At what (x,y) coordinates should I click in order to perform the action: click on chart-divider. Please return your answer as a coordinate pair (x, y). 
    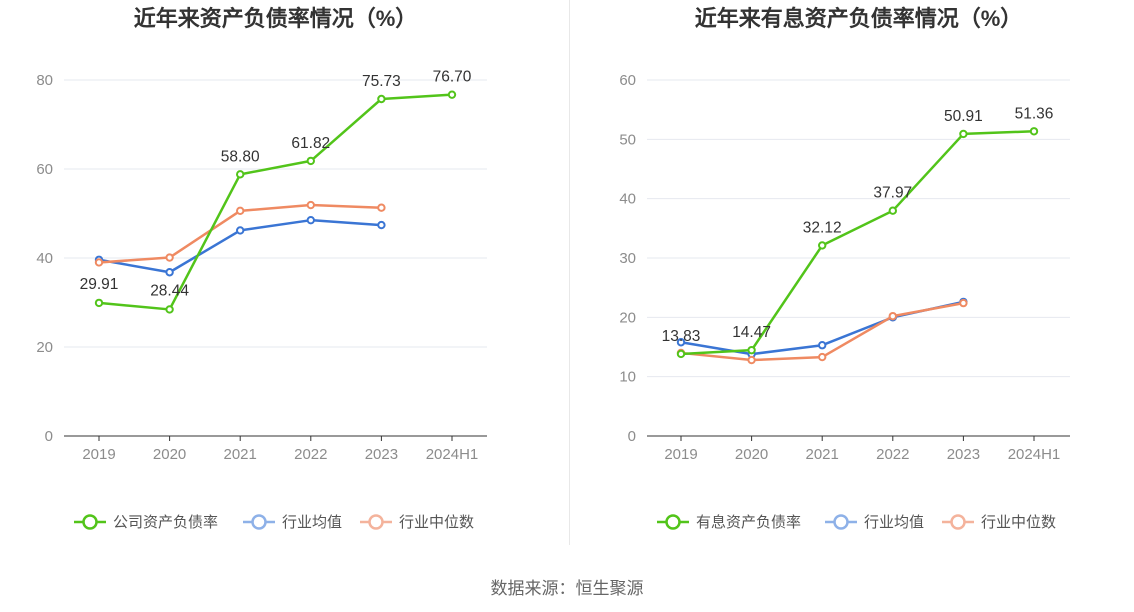
    Looking at the image, I should click on (569, 272).